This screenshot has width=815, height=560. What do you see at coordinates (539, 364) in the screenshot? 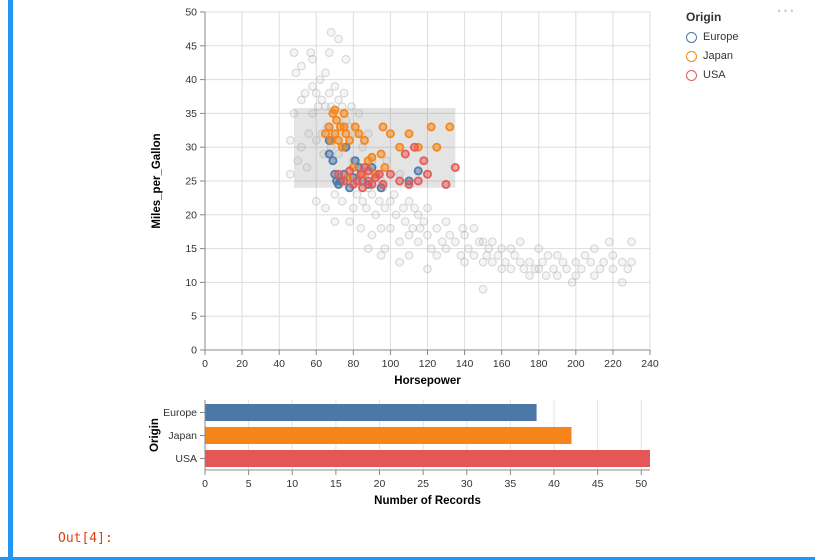
I see `svg-text: 180` at bounding box center [539, 364].